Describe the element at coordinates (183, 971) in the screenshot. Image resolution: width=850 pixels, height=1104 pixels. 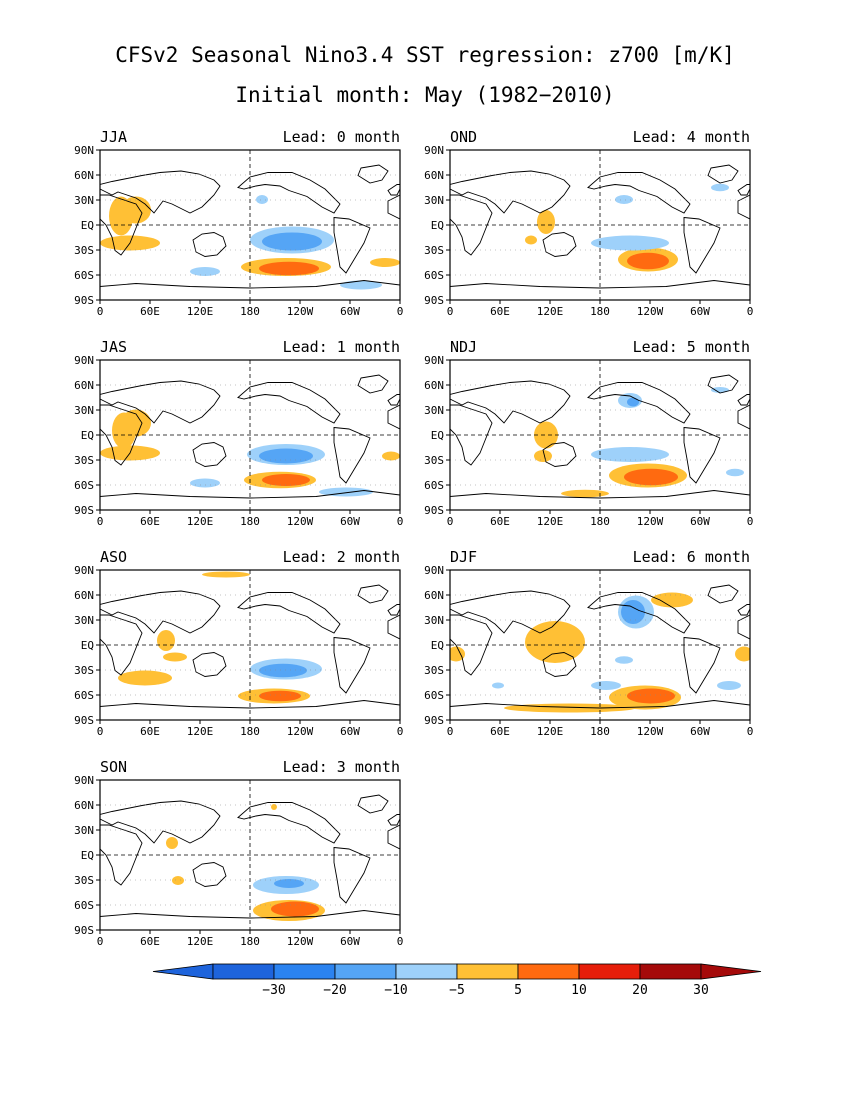
I see `colorbar-arrow-low` at that location.